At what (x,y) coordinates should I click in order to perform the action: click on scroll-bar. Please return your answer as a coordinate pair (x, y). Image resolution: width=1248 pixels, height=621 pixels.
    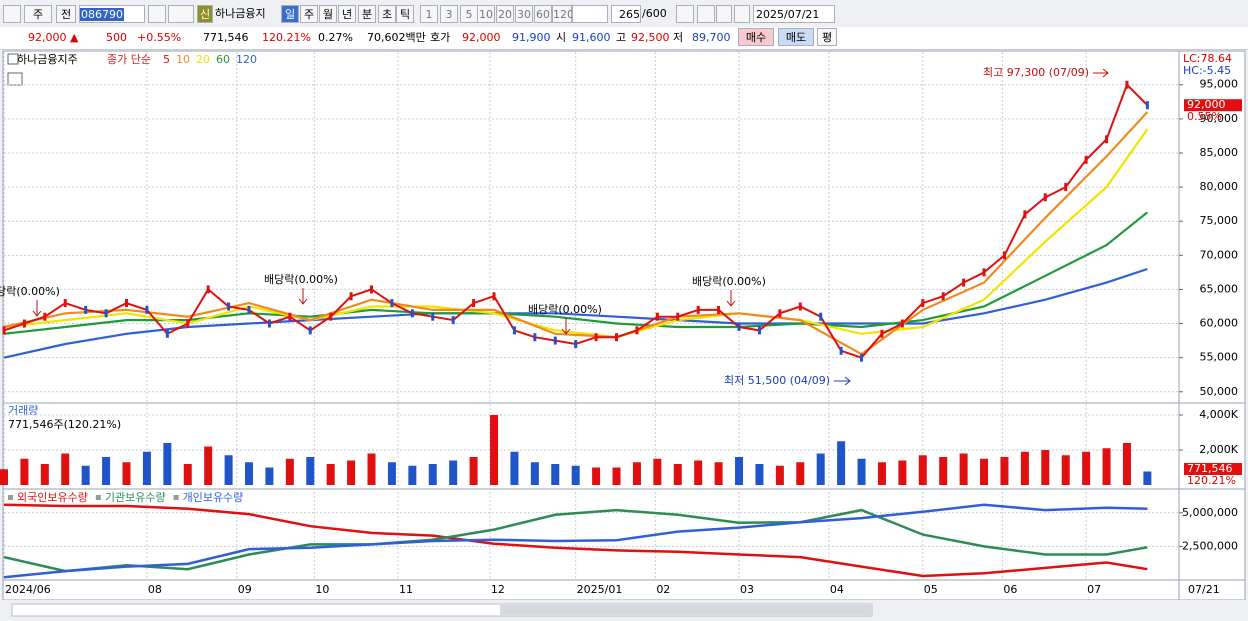
    Looking at the image, I should click on (624, 610).